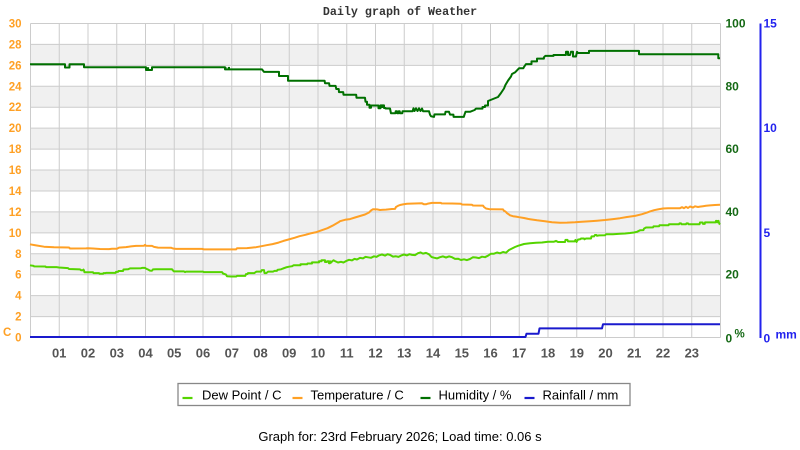 This screenshot has width=800, height=450. What do you see at coordinates (15, 66) in the screenshot?
I see `svg-text: 26` at bounding box center [15, 66].